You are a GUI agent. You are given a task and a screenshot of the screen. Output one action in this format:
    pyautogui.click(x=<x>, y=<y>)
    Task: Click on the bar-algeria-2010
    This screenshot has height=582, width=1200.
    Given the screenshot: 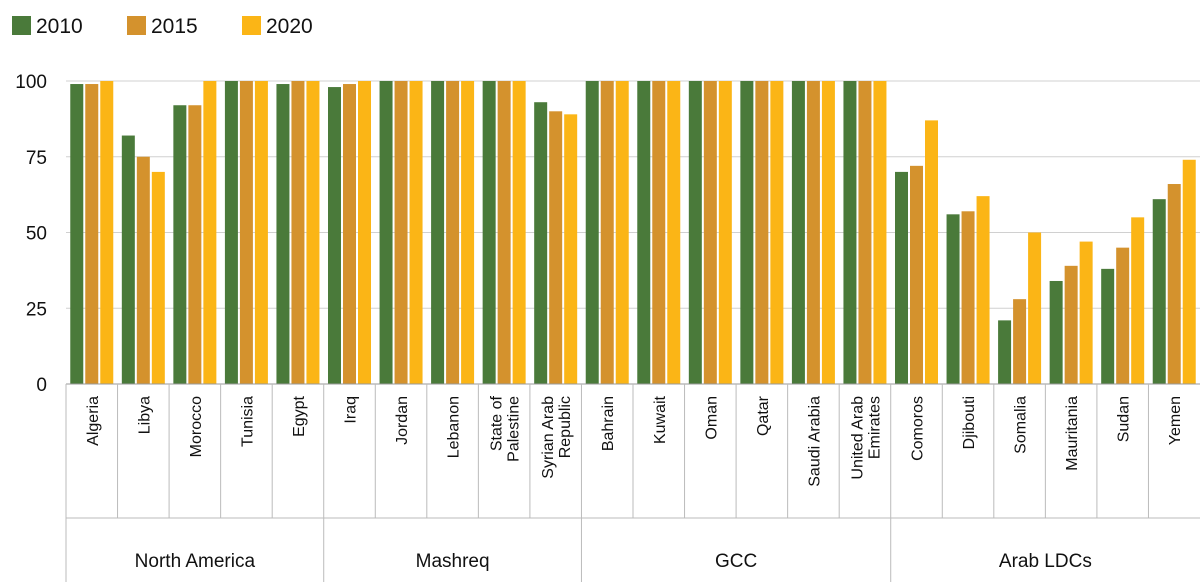 What is the action you would take?
    pyautogui.click(x=77, y=234)
    